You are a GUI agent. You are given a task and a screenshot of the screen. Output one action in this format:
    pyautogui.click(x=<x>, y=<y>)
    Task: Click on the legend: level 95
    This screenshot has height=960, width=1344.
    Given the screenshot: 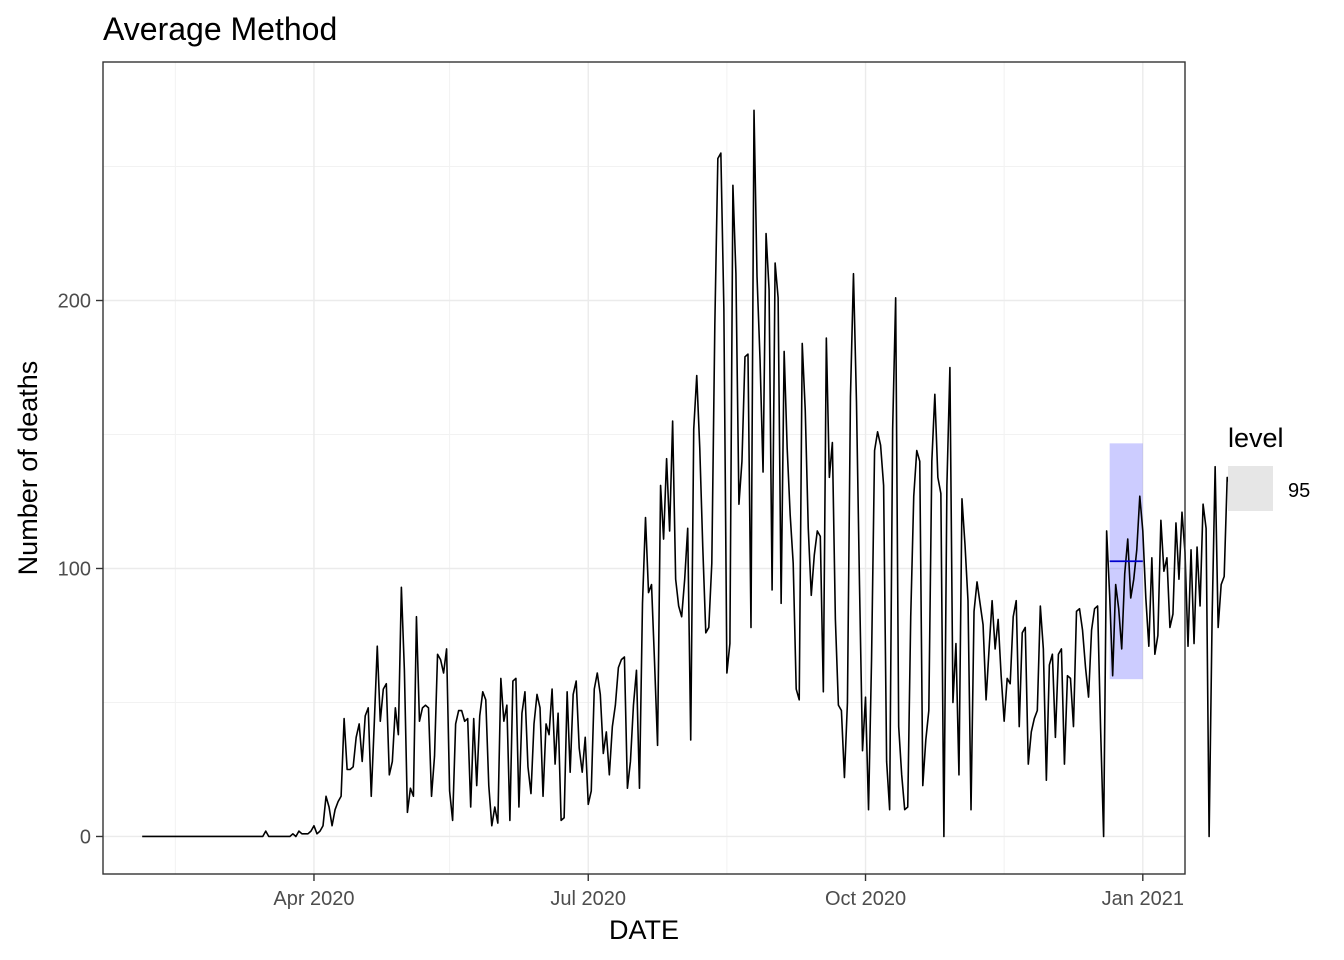 What is the action you would take?
    pyautogui.click(x=1269, y=467)
    